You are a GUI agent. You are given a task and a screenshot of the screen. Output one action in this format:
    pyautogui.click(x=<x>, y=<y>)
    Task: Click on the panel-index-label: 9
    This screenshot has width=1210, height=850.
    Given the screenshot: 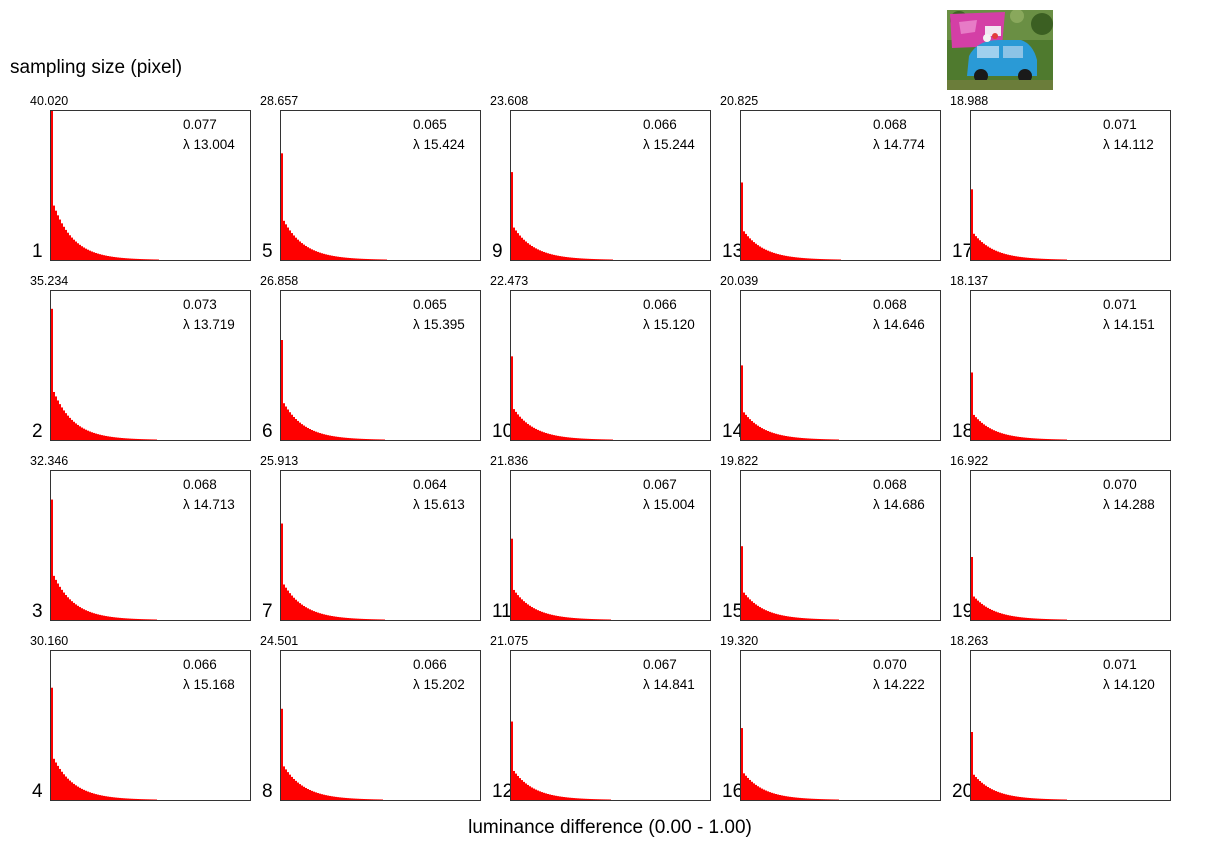 What is the action you would take?
    pyautogui.click(x=497, y=251)
    